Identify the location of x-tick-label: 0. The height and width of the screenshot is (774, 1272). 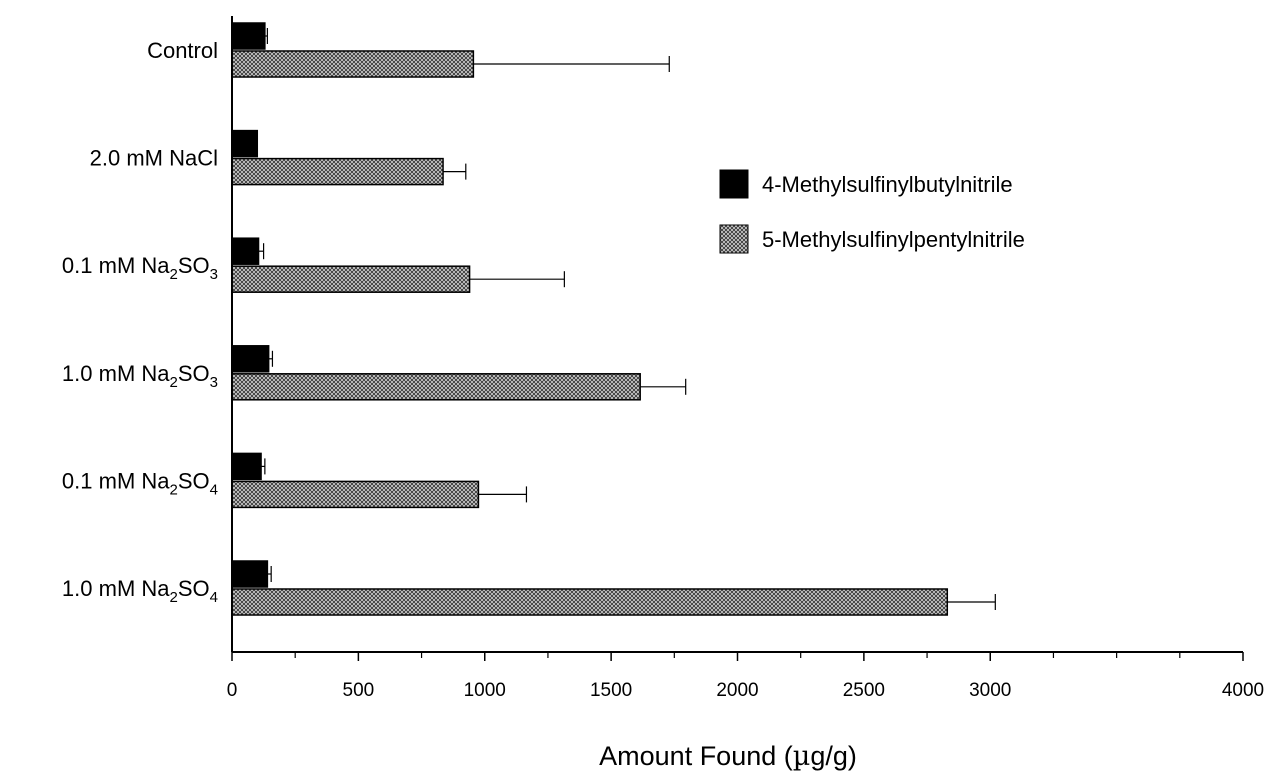
(232, 690).